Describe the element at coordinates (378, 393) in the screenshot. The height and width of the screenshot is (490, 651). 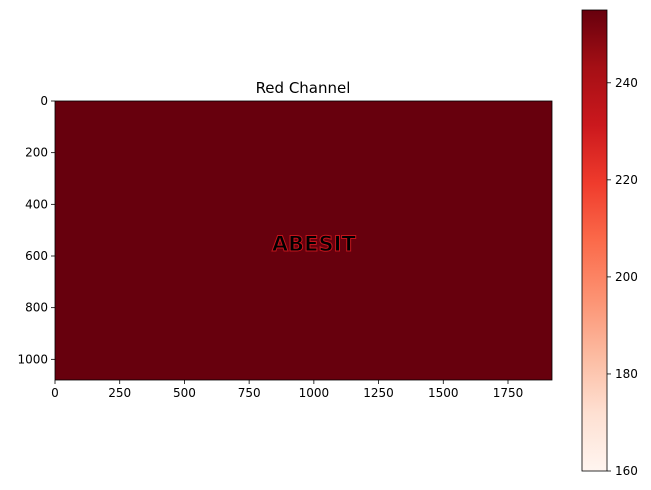
I see `x-tick-label: 1250` at that location.